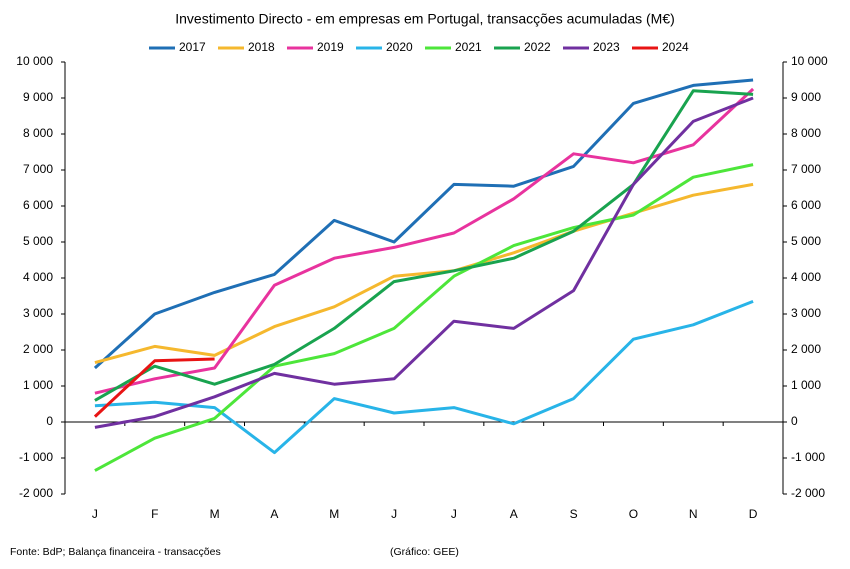  I want to click on y2-tick-label: 7 000, so click(806, 169).